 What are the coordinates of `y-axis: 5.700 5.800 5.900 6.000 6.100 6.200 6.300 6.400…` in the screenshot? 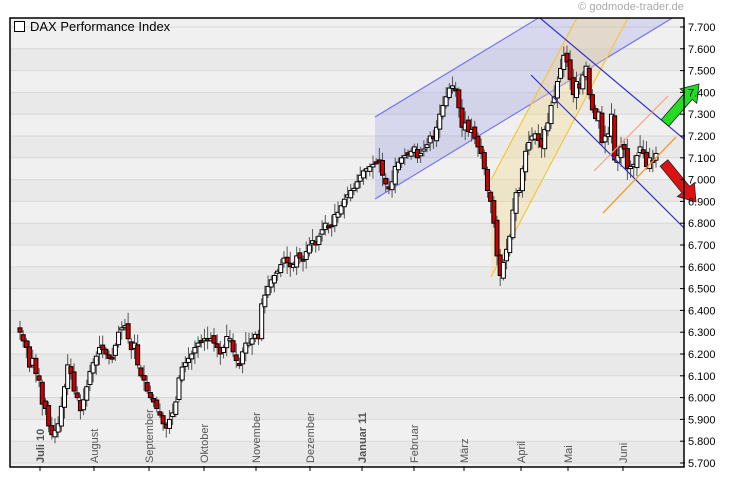 It's located at (698, 246).